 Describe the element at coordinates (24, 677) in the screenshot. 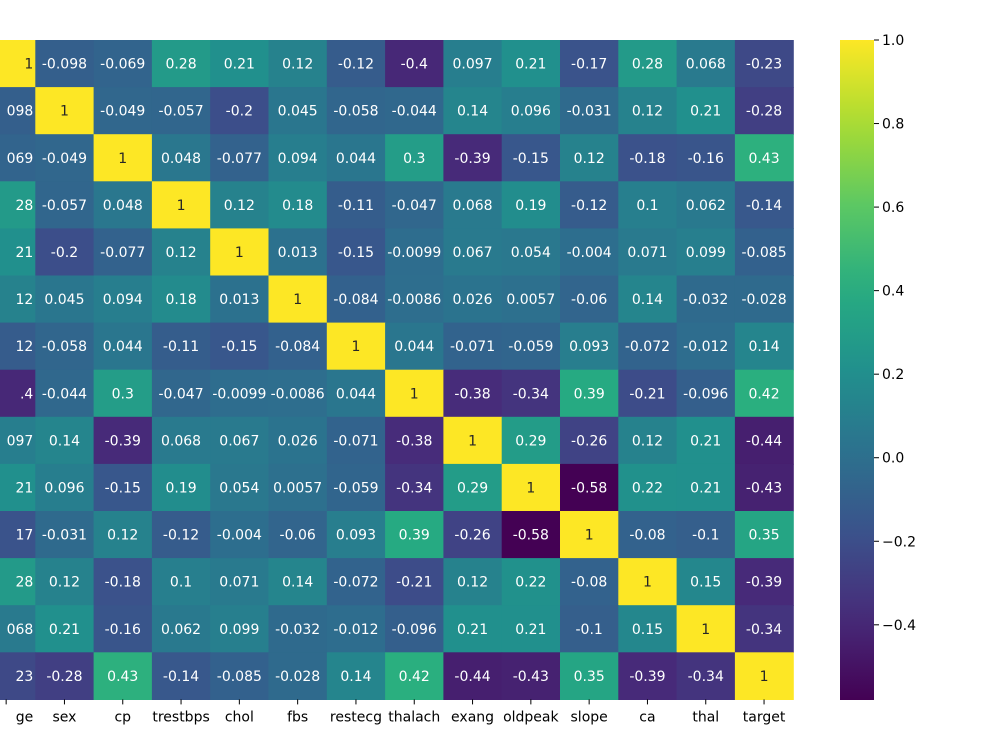

I see `heatmap-cell-value: 23` at that location.